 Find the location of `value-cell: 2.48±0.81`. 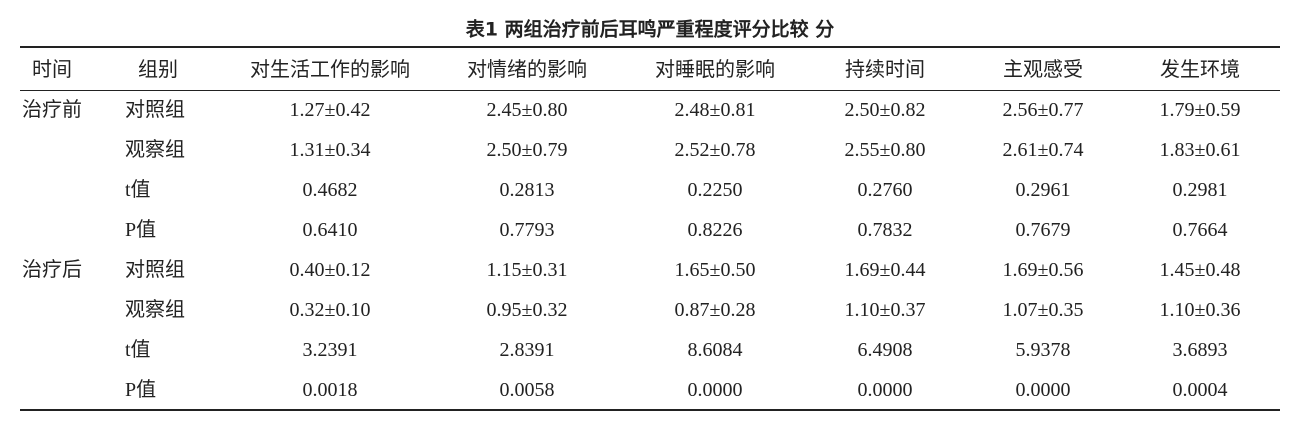

value-cell: 2.48±0.81 is located at coordinates (715, 110).